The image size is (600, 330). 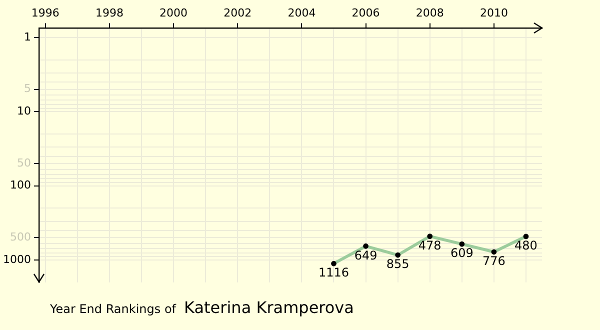 I want to click on data-label: 1116, so click(x=334, y=273).